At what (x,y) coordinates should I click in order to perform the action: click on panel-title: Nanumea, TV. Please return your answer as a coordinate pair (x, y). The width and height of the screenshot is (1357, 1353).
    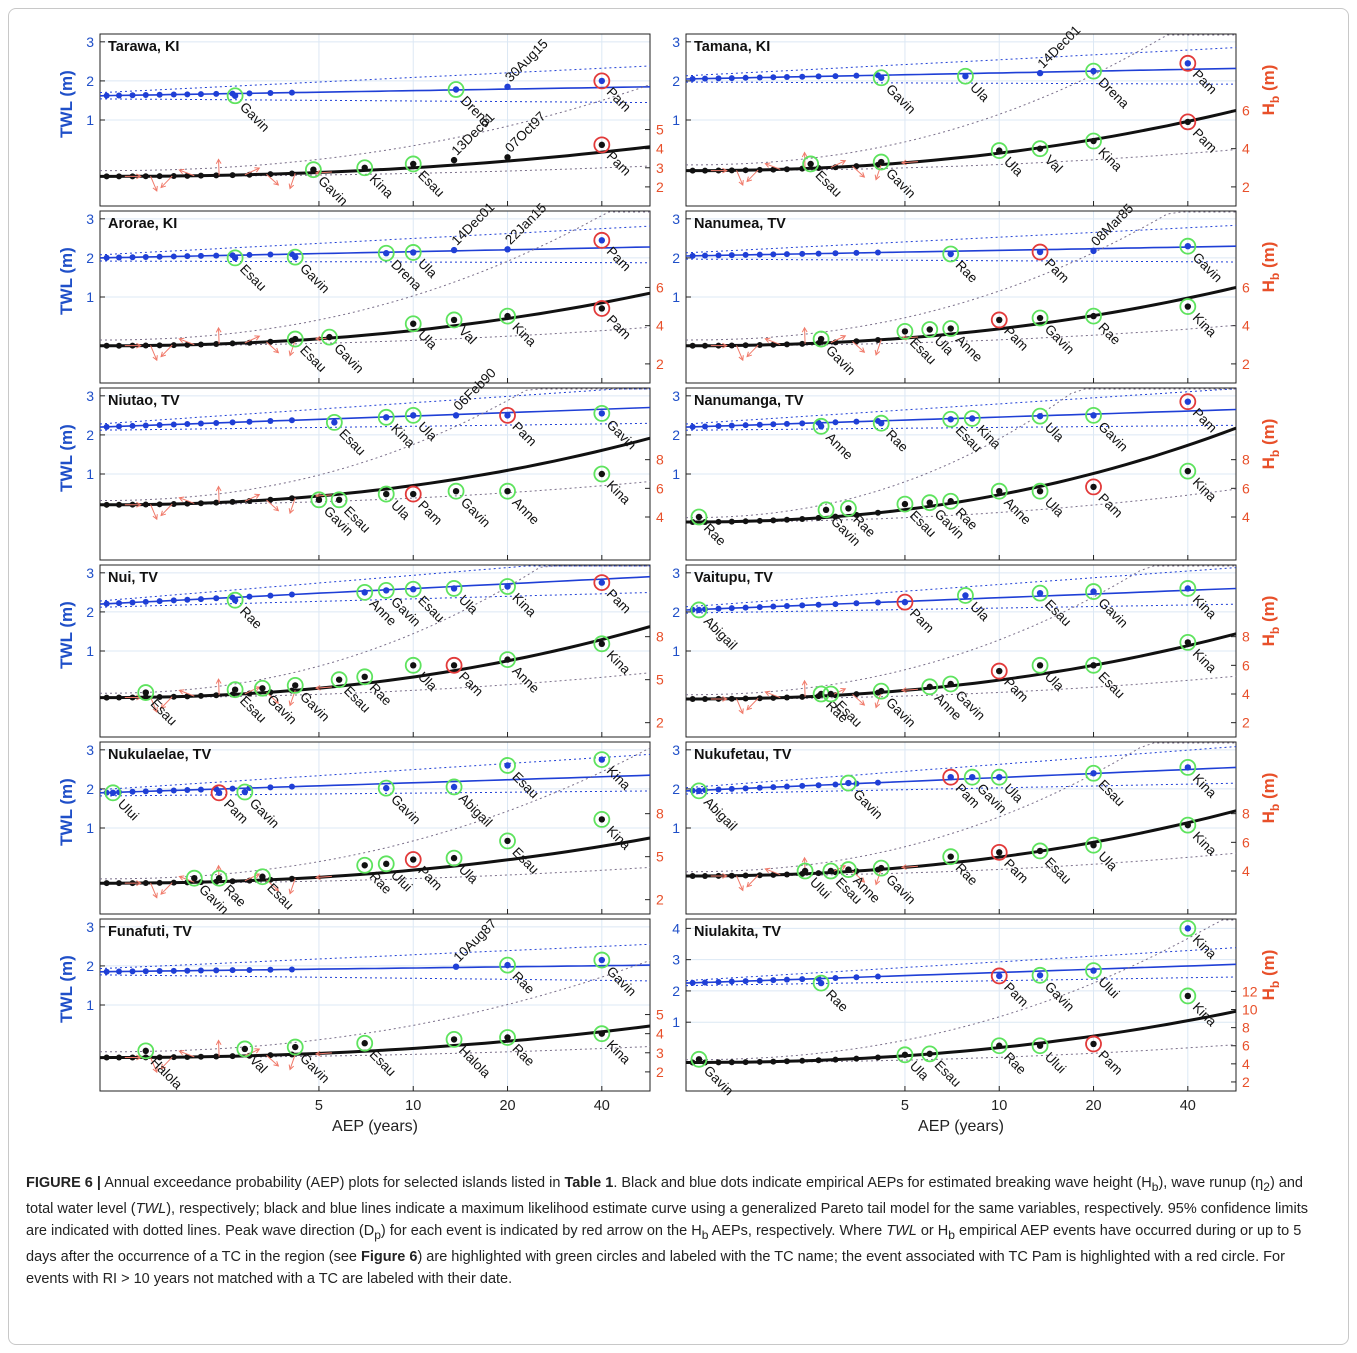
    Looking at the image, I should click on (740, 224).